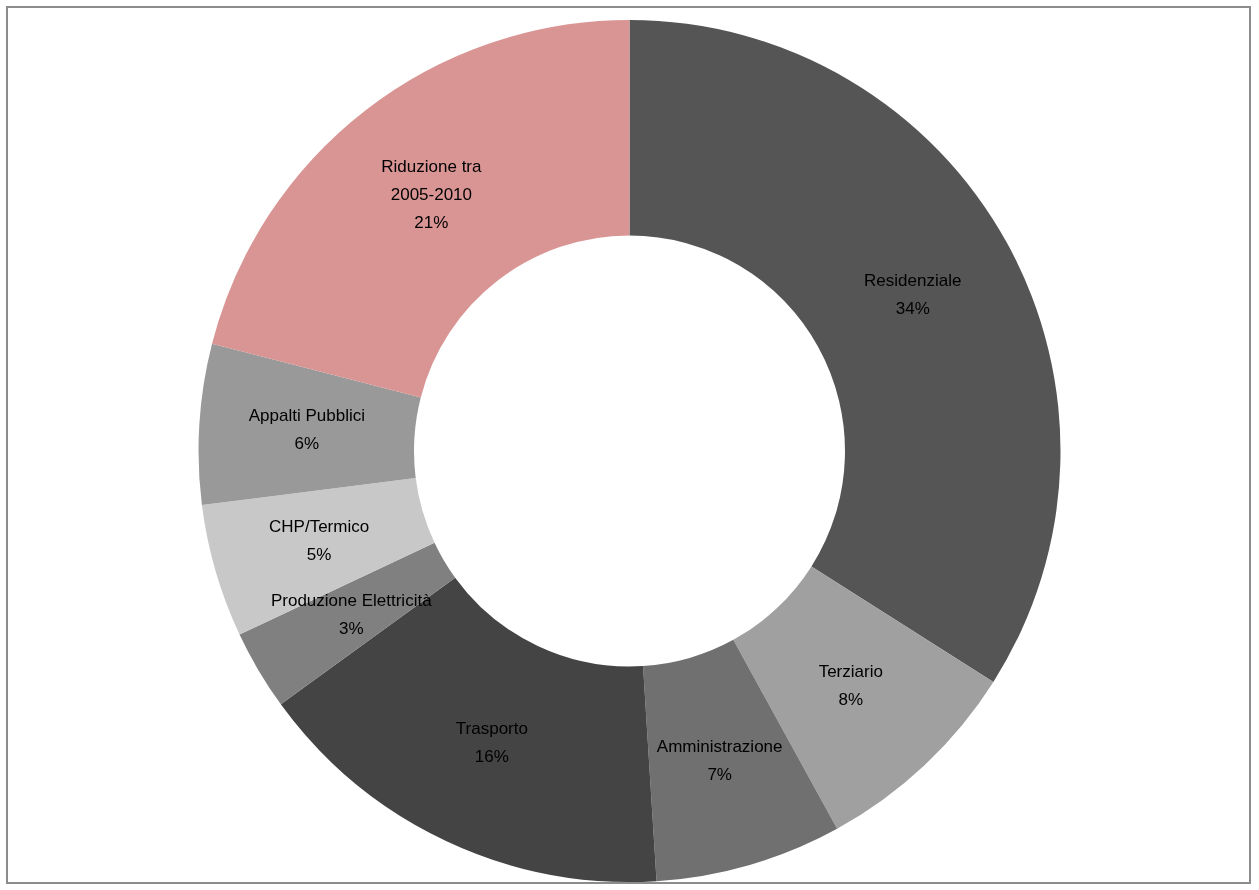 The width and height of the screenshot is (1259, 890). I want to click on slice-label: Trasporto, so click(491, 729).